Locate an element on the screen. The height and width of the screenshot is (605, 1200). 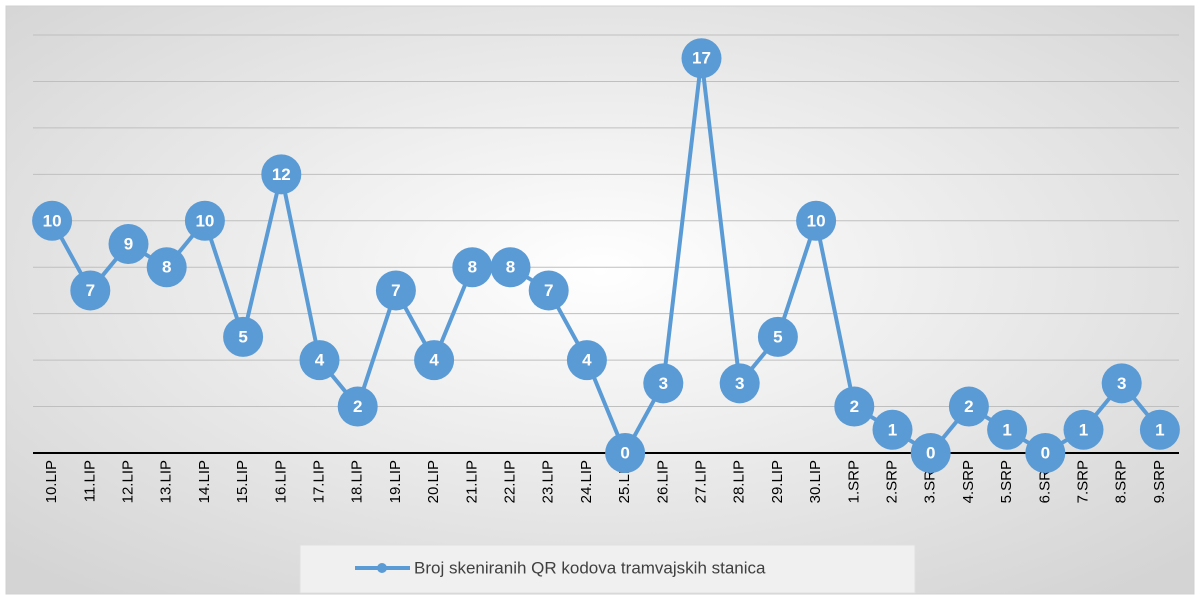
data-label: 17 is located at coordinates (701, 58).